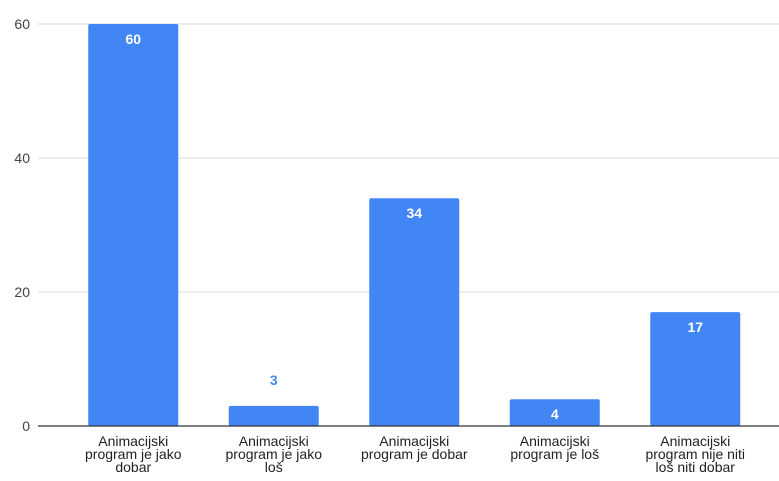  What do you see at coordinates (22, 292) in the screenshot?
I see `y-tick-label: 20` at bounding box center [22, 292].